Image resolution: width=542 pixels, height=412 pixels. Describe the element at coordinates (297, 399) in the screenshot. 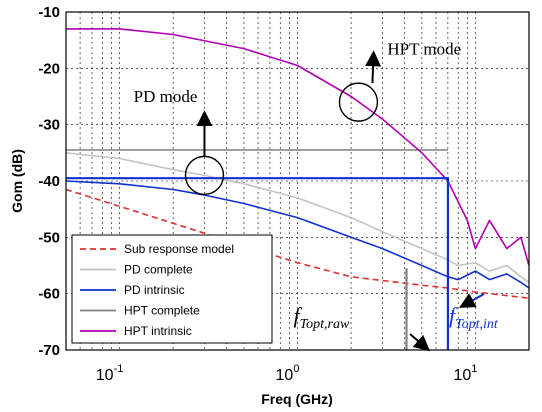

I see `x-axis-label: Freq (GHz)` at that location.